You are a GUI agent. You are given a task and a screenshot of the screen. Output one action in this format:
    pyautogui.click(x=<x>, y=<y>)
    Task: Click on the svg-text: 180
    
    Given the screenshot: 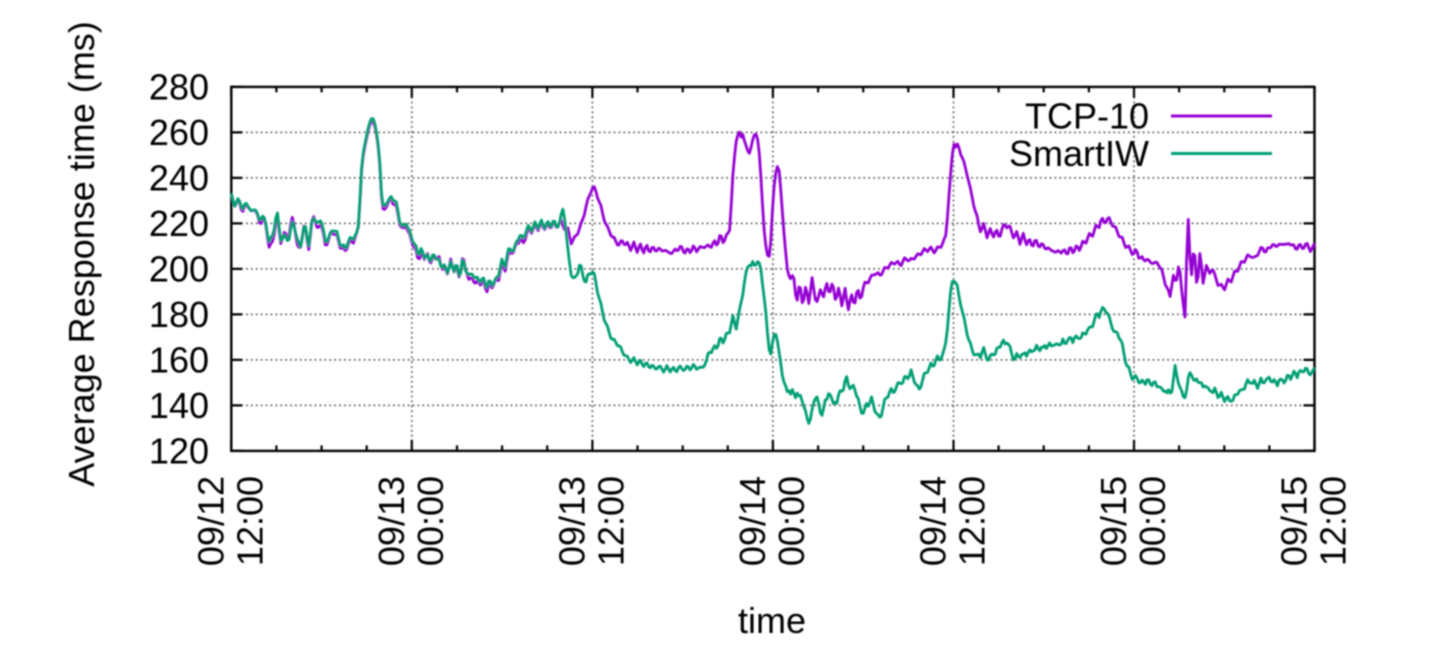 What is the action you would take?
    pyautogui.click(x=179, y=314)
    